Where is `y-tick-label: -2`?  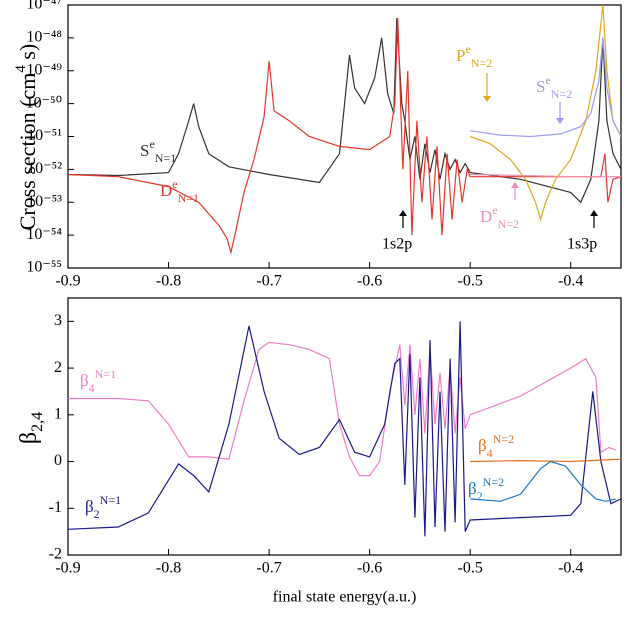 y-tick-label: -2 is located at coordinates (55, 554).